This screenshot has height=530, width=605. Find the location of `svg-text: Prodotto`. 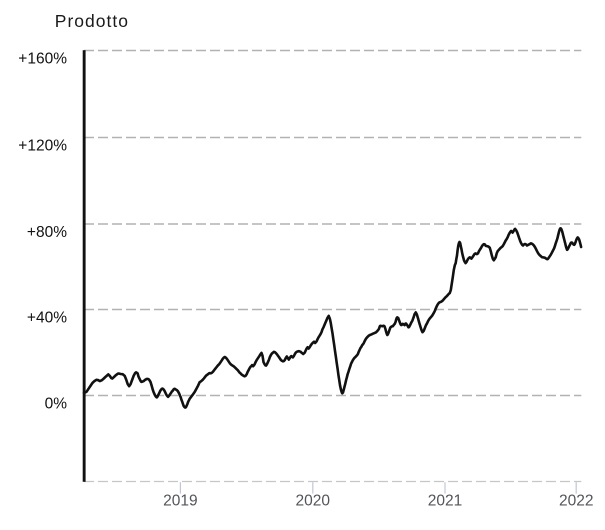

svg-text: Prodotto is located at coordinates (92, 21).